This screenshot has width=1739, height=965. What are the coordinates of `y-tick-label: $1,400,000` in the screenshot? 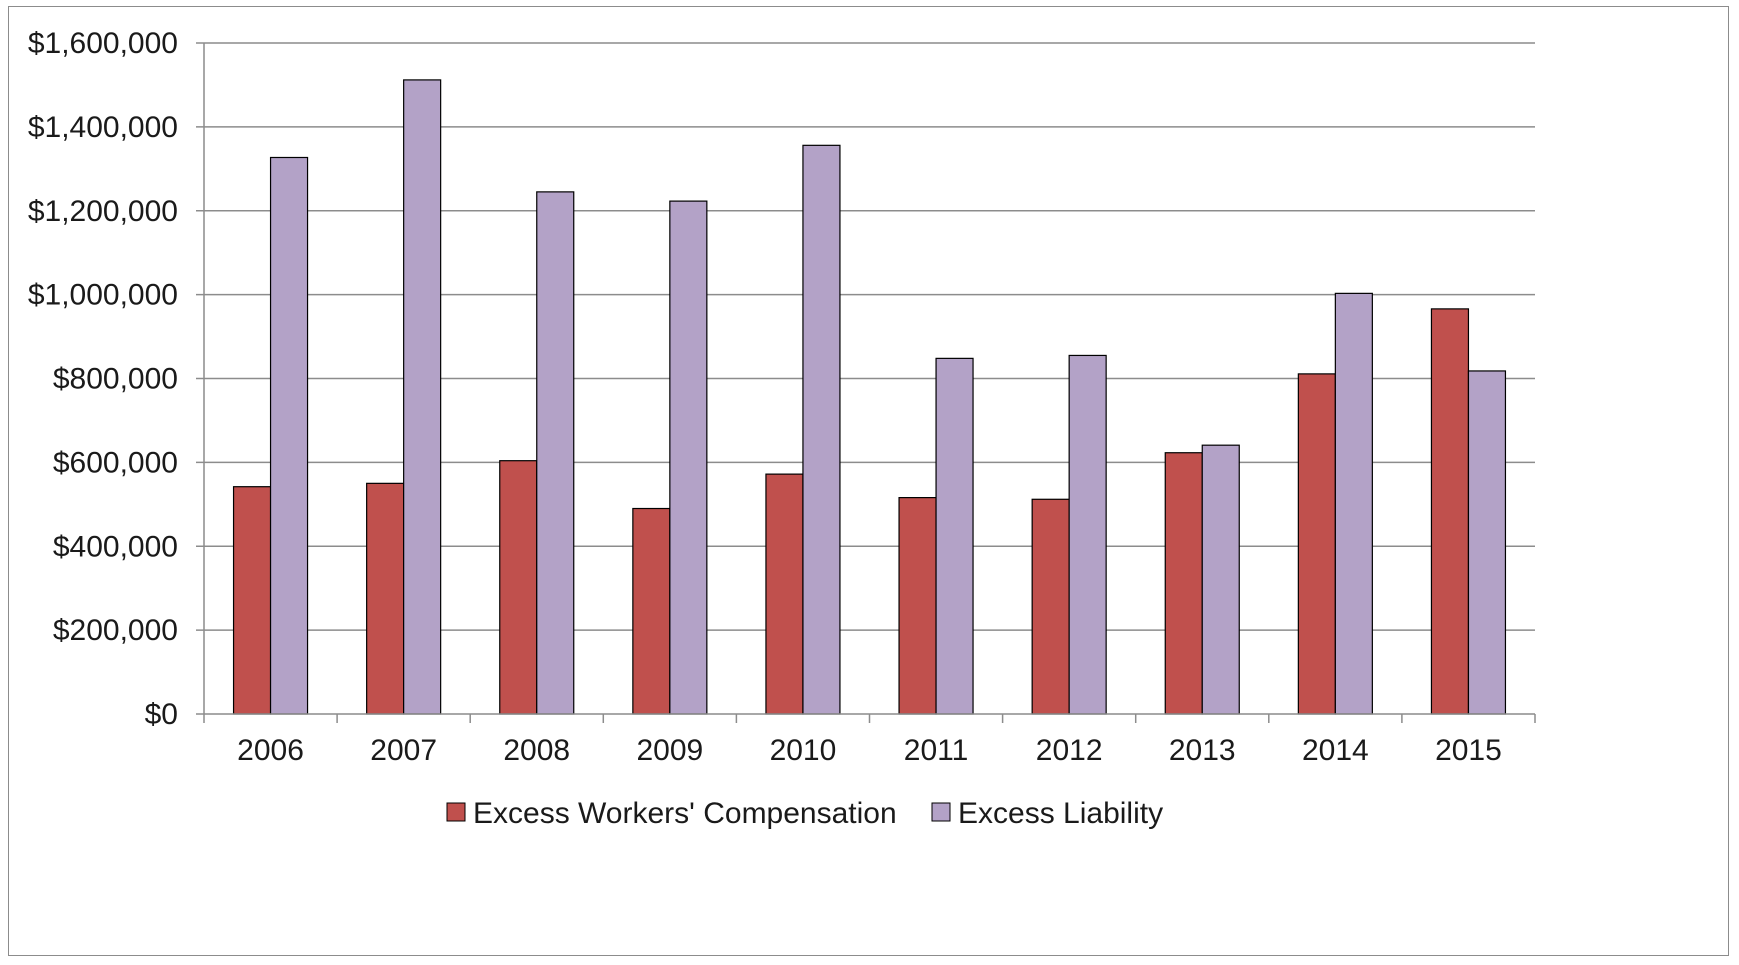 It's located at (103, 127).